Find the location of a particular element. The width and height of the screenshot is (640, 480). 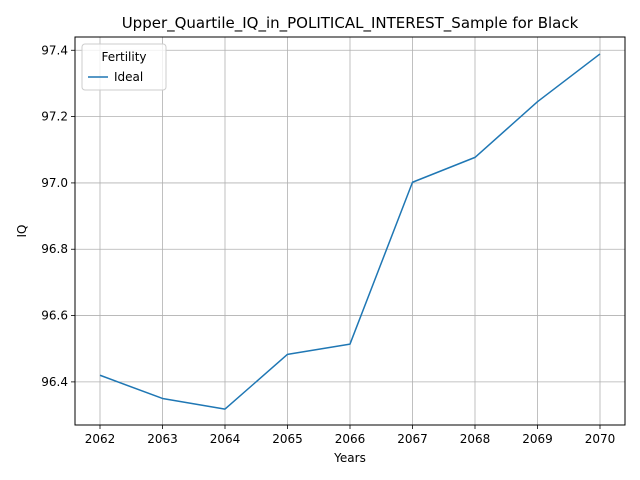

y-tick-label: 97.2 is located at coordinates (54, 117).